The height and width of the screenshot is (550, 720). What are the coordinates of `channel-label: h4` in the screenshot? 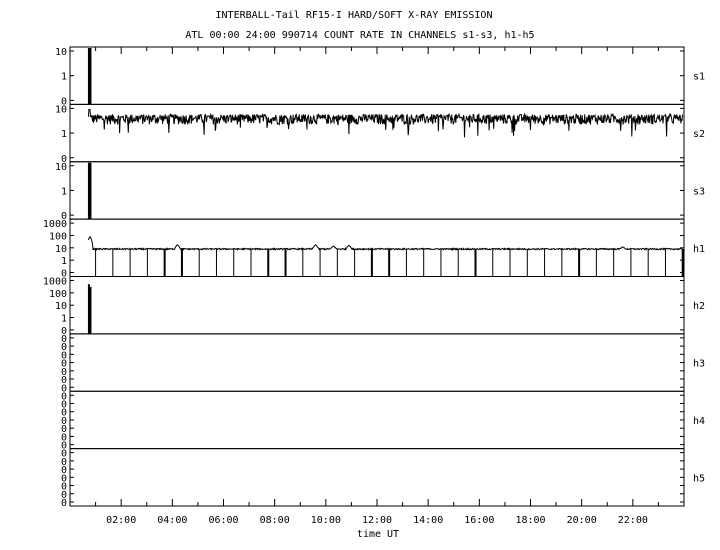 It's located at (699, 421).